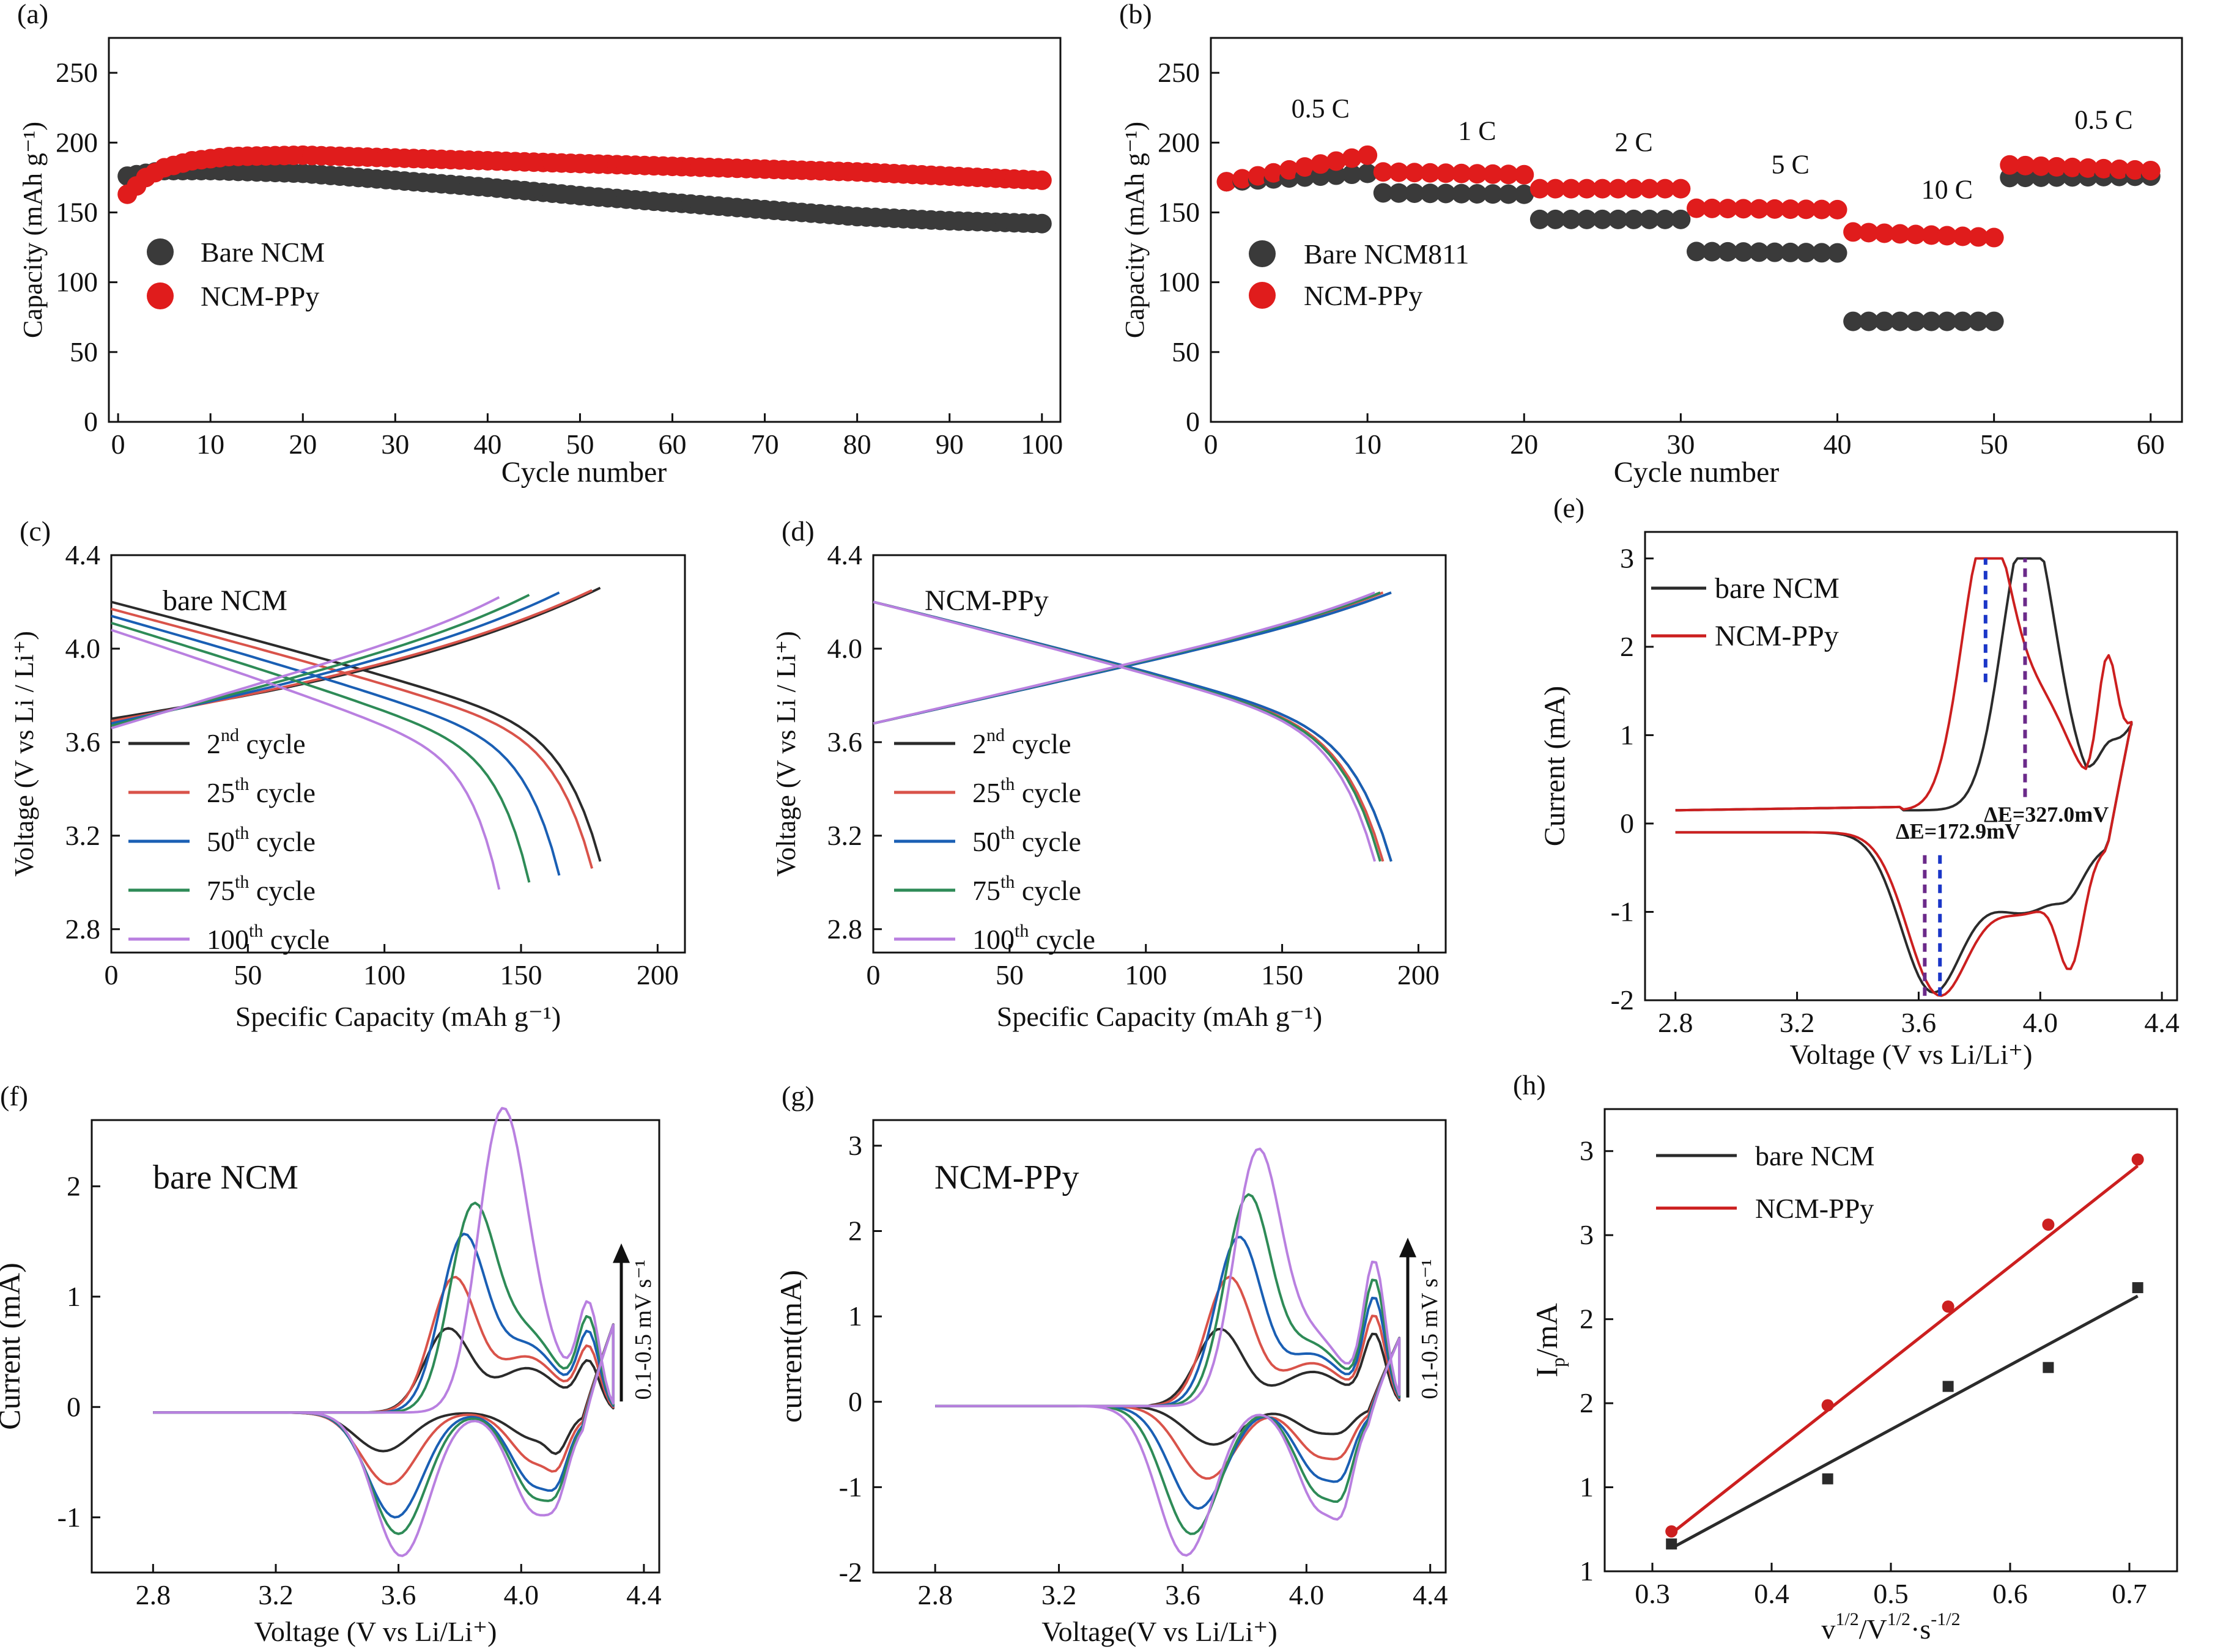 The image size is (2215, 1652). What do you see at coordinates (979, 743) in the screenshot?
I see `legend-num: 2` at bounding box center [979, 743].